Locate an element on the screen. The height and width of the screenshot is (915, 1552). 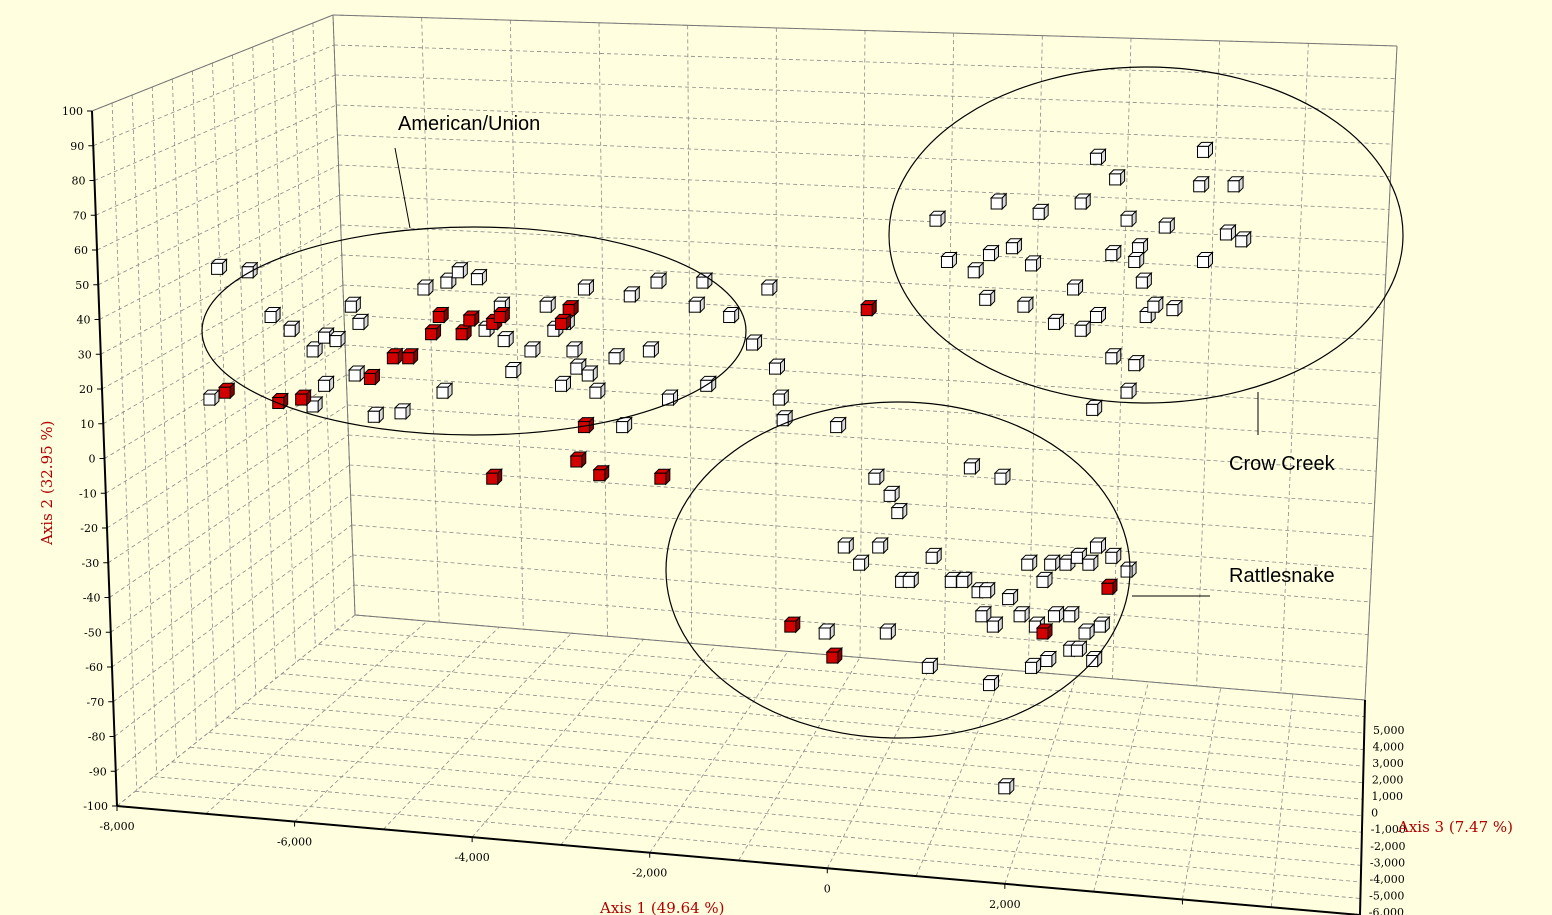
z-tick-label: 0 is located at coordinates (1374, 813).